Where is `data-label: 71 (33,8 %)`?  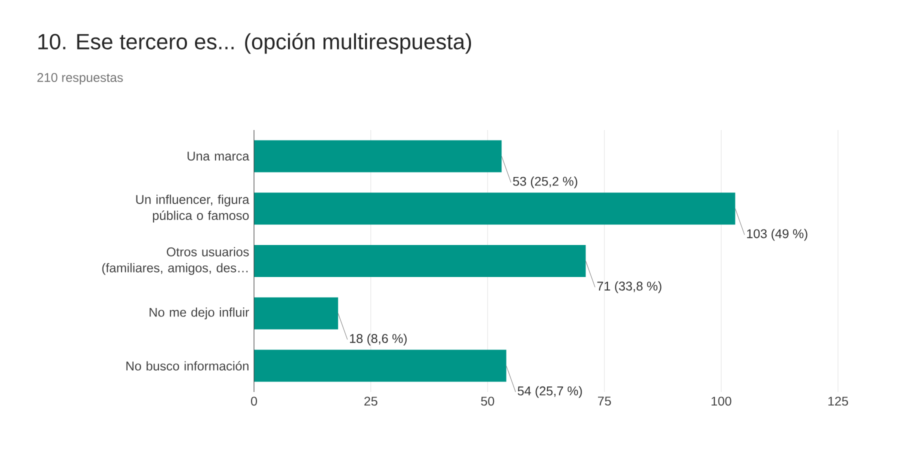 data-label: 71 (33,8 %) is located at coordinates (629, 287).